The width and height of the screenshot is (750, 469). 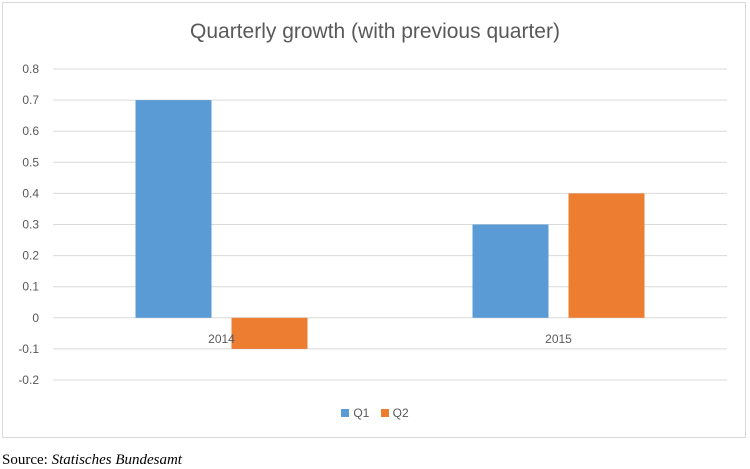 What do you see at coordinates (173, 209) in the screenshot?
I see `bar-q1-2014` at bounding box center [173, 209].